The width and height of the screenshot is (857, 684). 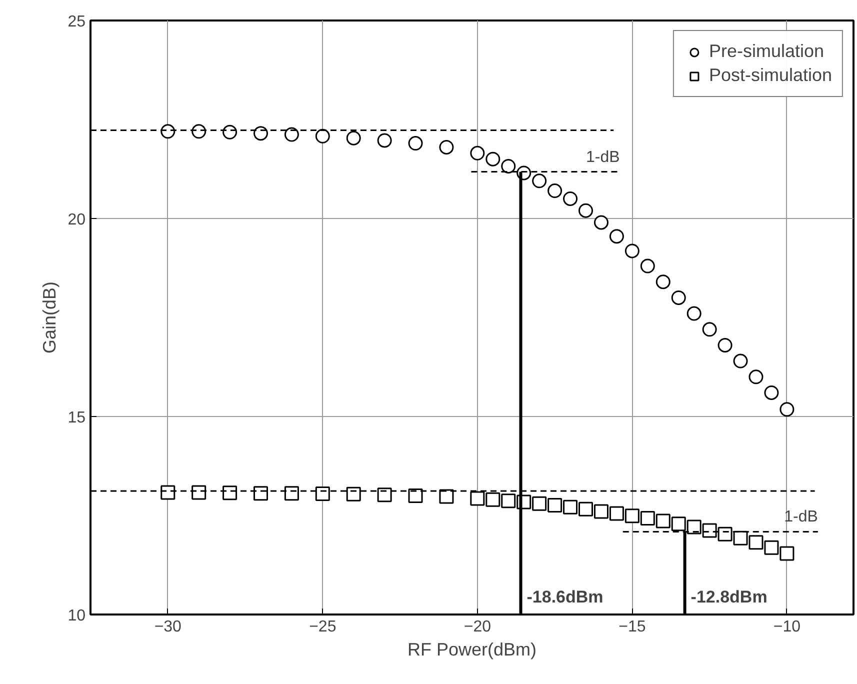 I want to click on x-tick-label: −30, so click(x=168, y=627).